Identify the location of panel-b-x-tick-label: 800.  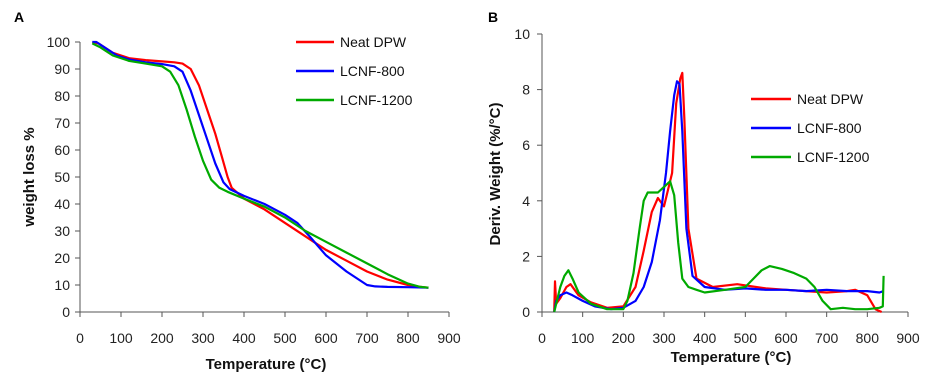
(868, 338).